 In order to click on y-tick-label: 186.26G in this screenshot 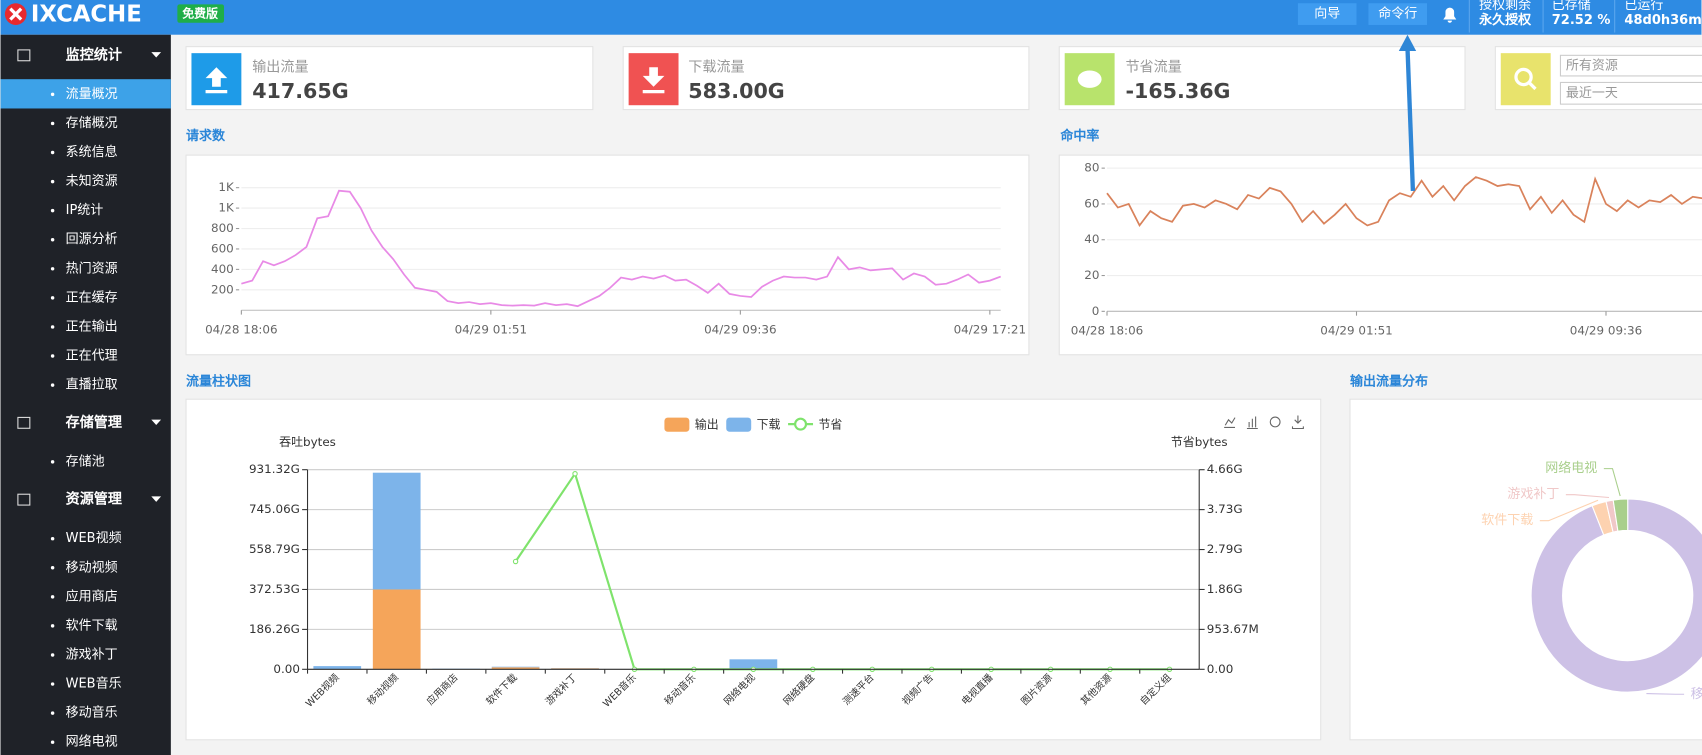, I will do `click(274, 629)`.